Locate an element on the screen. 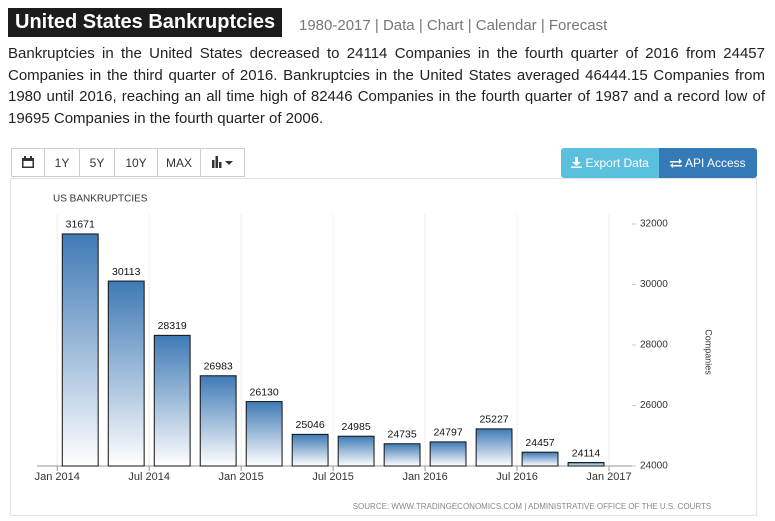  y-tick-label: 28000 is located at coordinates (654, 345).